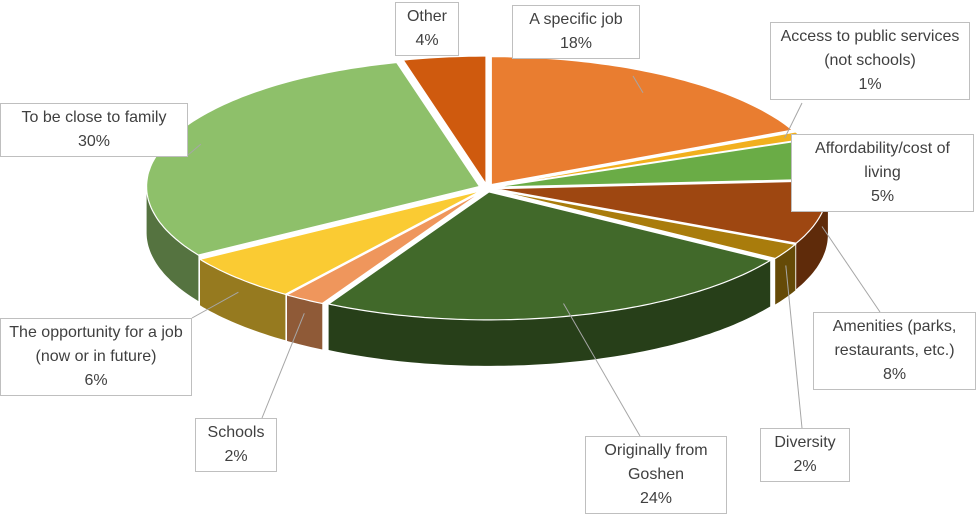 The image size is (978, 521). Describe the element at coordinates (94, 130) in the screenshot. I see `label-close-to-family: To be close to family 30%` at that location.